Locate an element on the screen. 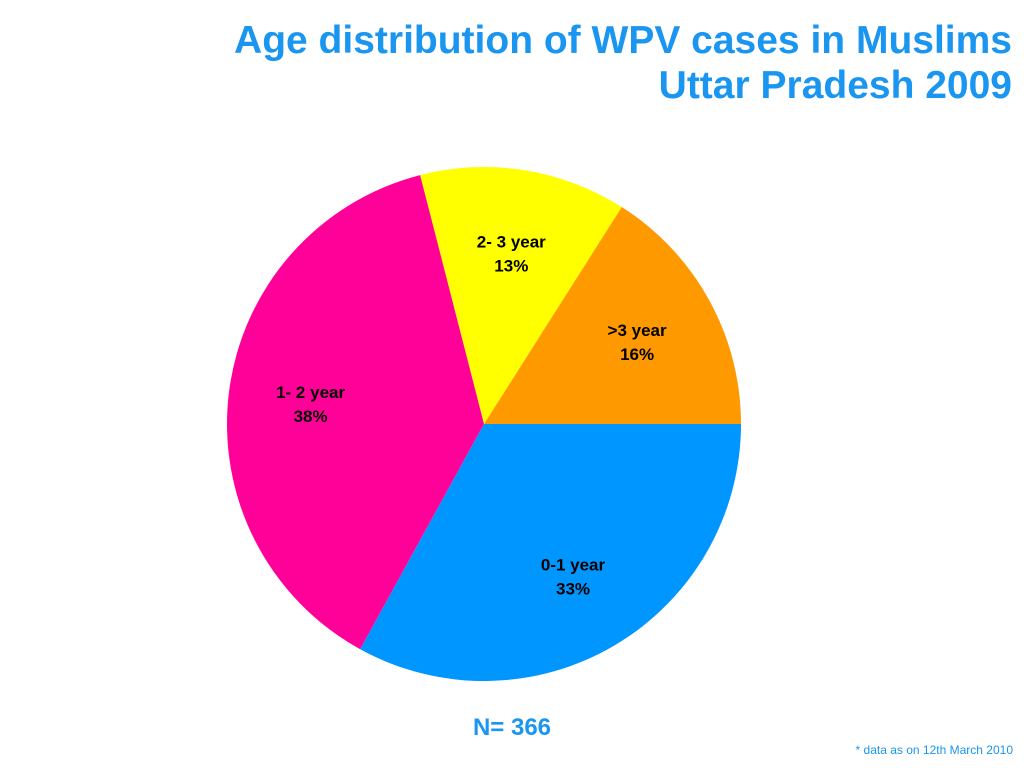 The height and width of the screenshot is (768, 1024). slice-value-label: 33% is located at coordinates (573, 588).